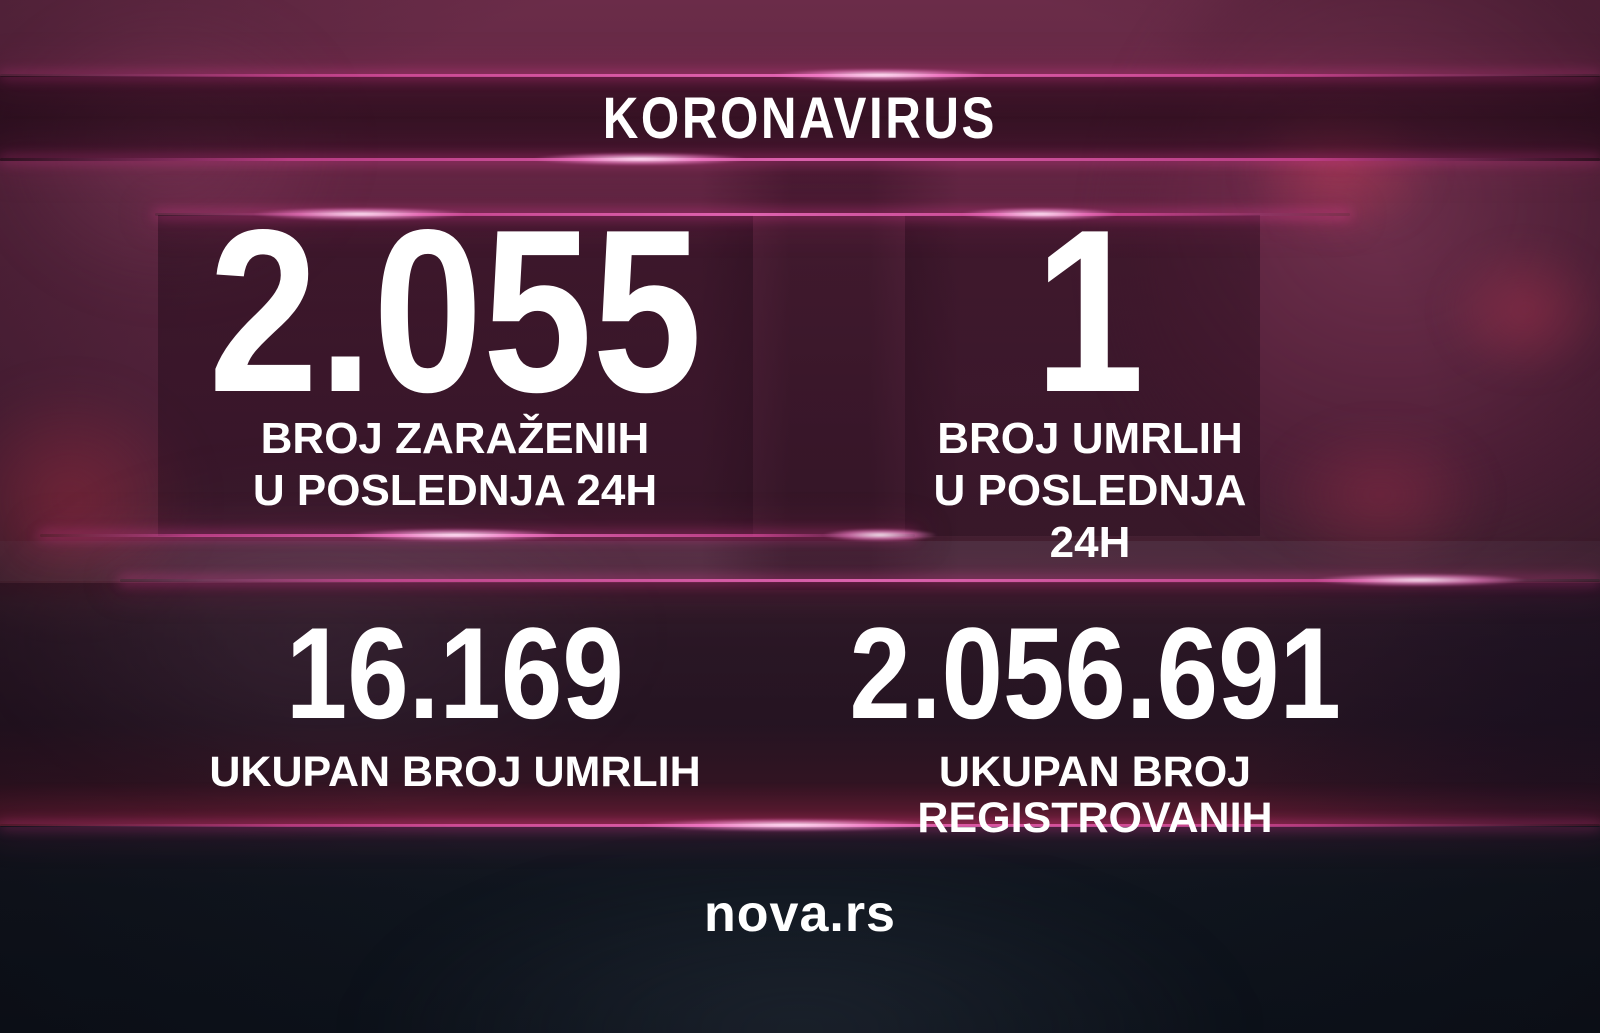 The height and width of the screenshot is (1033, 1600). I want to click on stat-deaths-24h: 1 BROJ UMRLIH U POSLEDNJA 24H, so click(1090, 375).